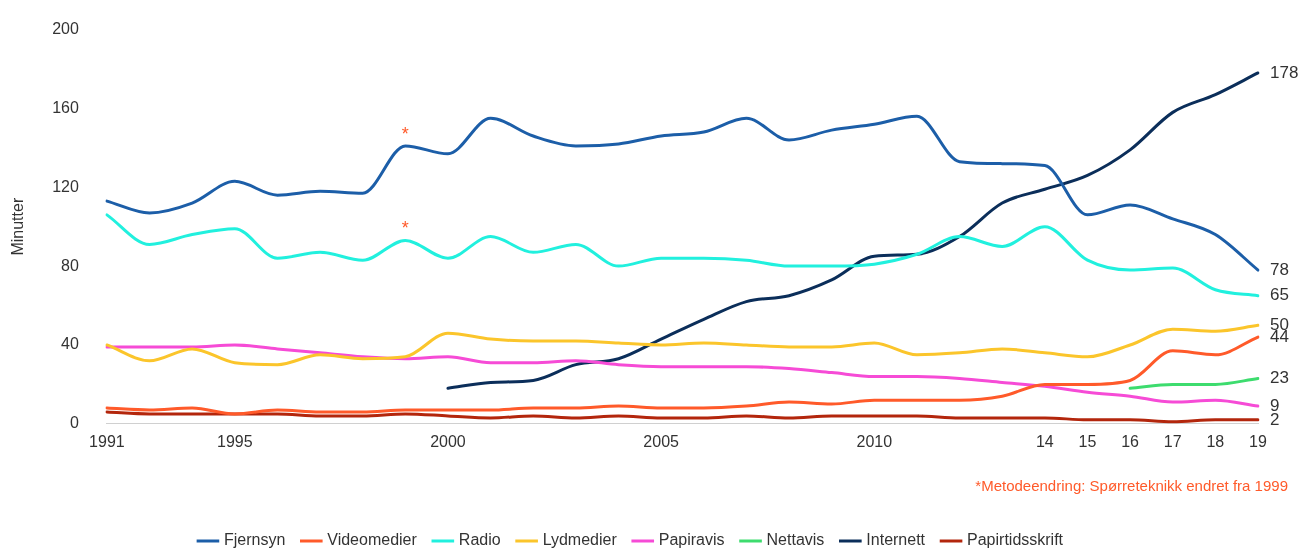 The height and width of the screenshot is (559, 1303). Describe the element at coordinates (65, 186) in the screenshot. I see `y-tick-label: 120` at that location.